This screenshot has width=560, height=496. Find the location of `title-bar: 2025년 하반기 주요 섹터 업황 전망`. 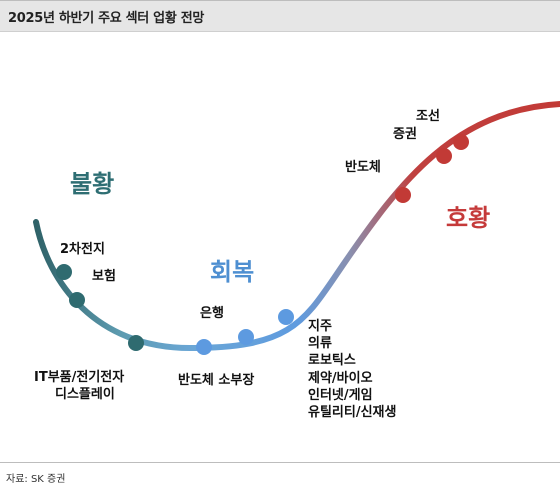

title-bar: 2025년 하반기 주요 섹터 업황 전망 is located at coordinates (280, 16).